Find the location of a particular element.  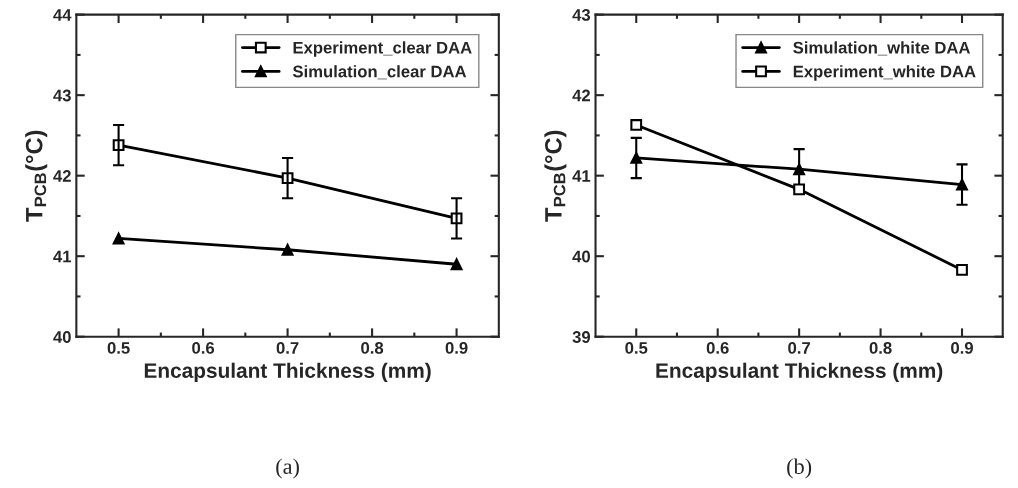

legend-label: Experiment_clear DAA is located at coordinates (382, 49).